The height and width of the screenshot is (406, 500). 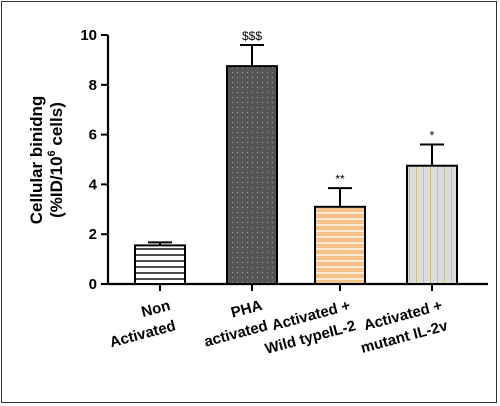 I want to click on x-tick-label-line: Non, so click(x=156, y=309).